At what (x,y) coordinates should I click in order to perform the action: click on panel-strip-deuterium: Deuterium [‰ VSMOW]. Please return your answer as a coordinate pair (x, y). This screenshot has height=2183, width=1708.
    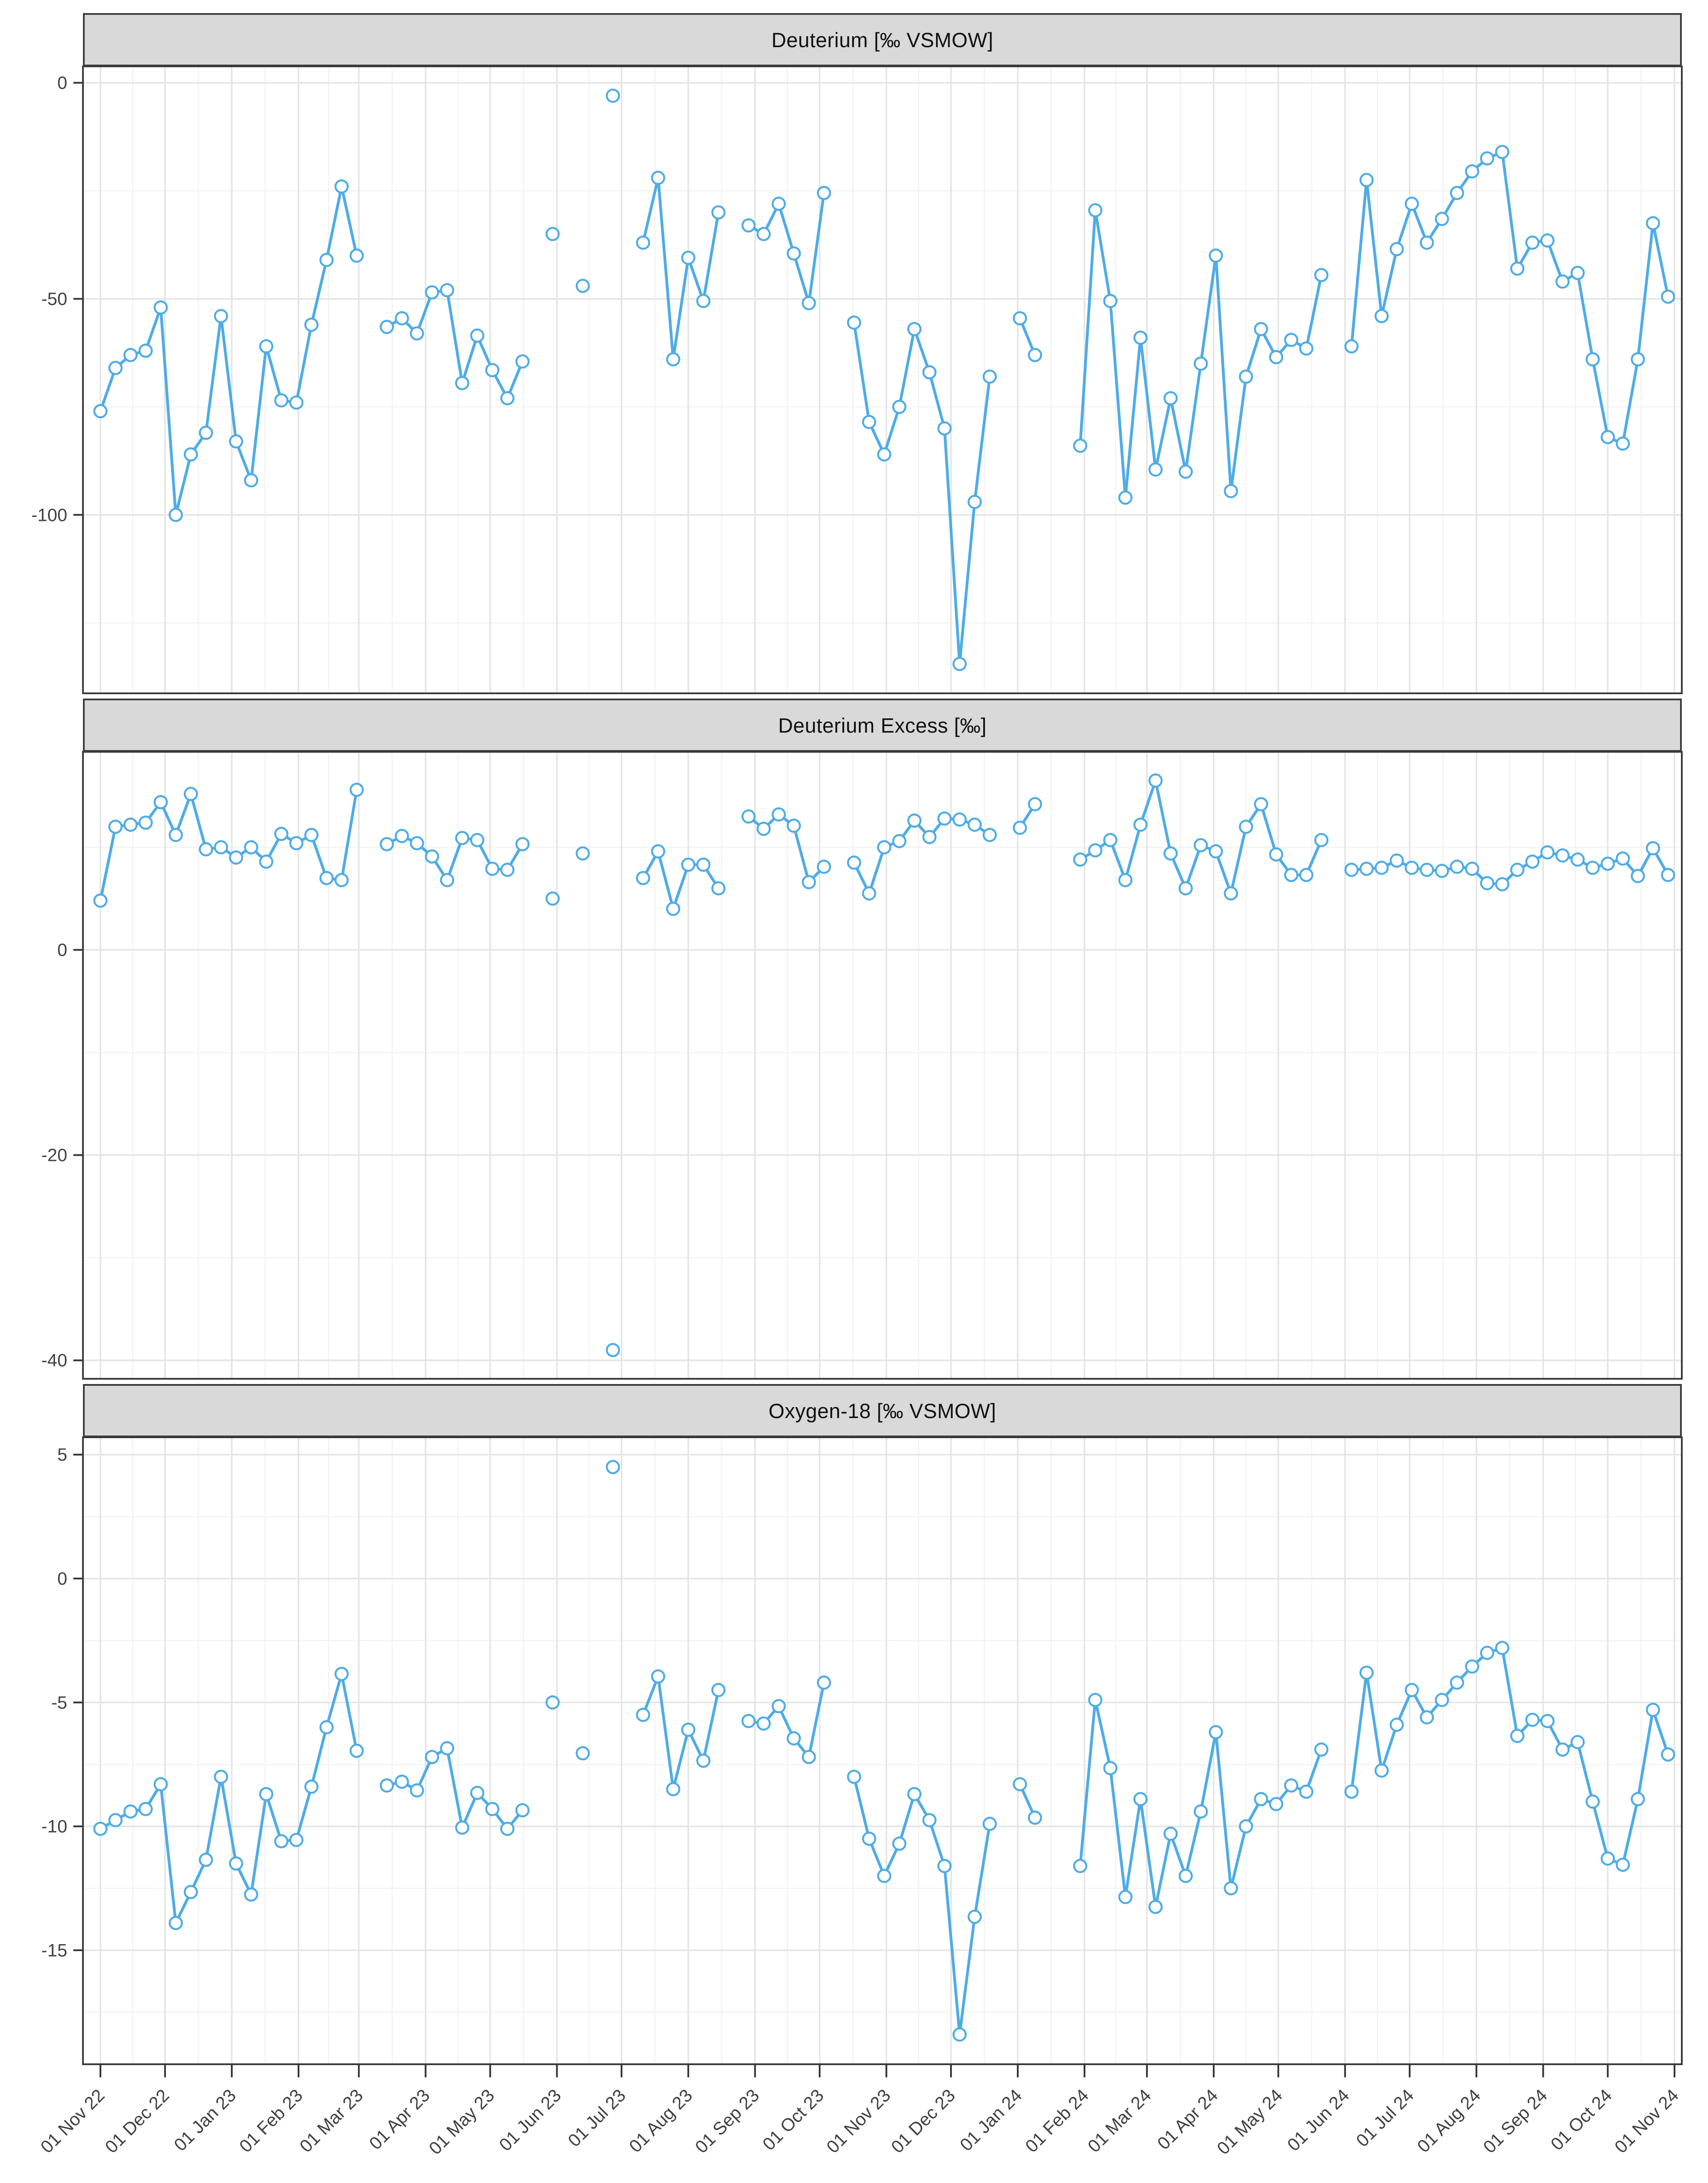
    Looking at the image, I should click on (882, 39).